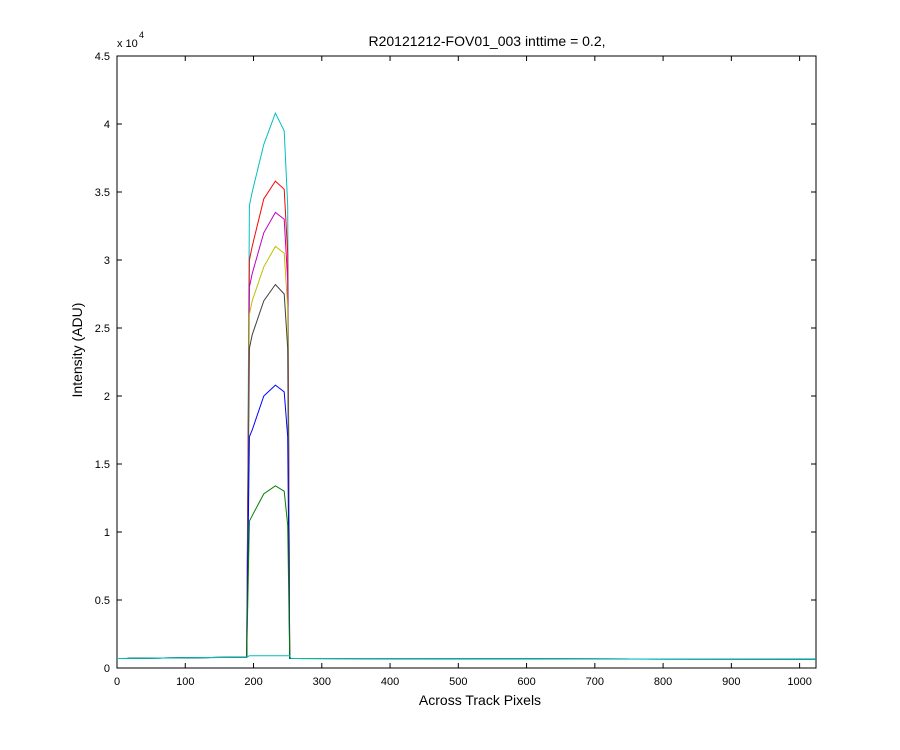 The width and height of the screenshot is (900, 750). I want to click on y-tick-label: 0.5, so click(102, 601).